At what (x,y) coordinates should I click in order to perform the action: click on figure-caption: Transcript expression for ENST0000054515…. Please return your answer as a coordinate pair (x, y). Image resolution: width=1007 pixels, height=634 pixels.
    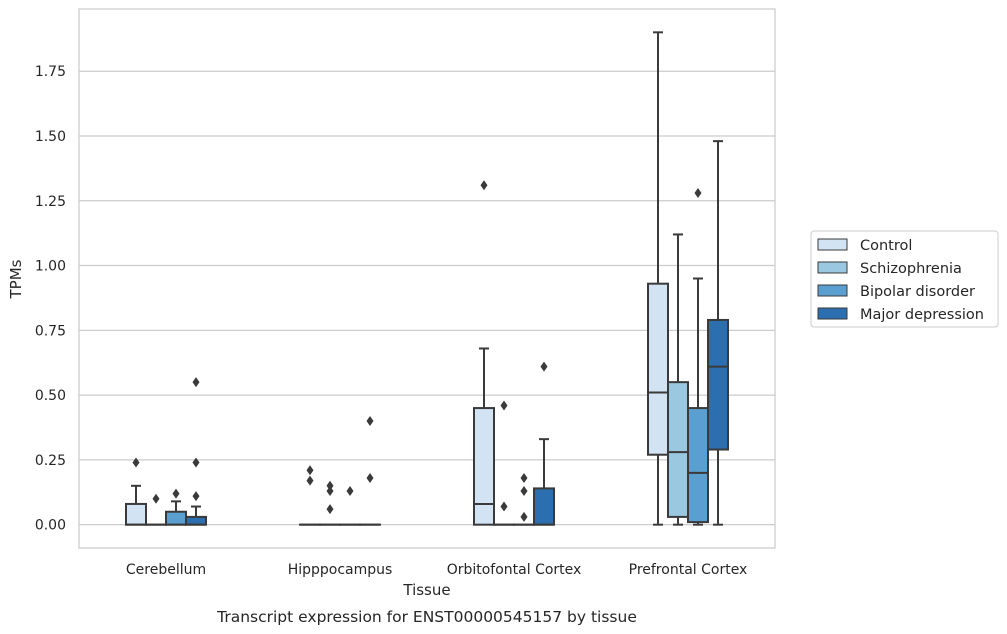
    Looking at the image, I should click on (426, 617).